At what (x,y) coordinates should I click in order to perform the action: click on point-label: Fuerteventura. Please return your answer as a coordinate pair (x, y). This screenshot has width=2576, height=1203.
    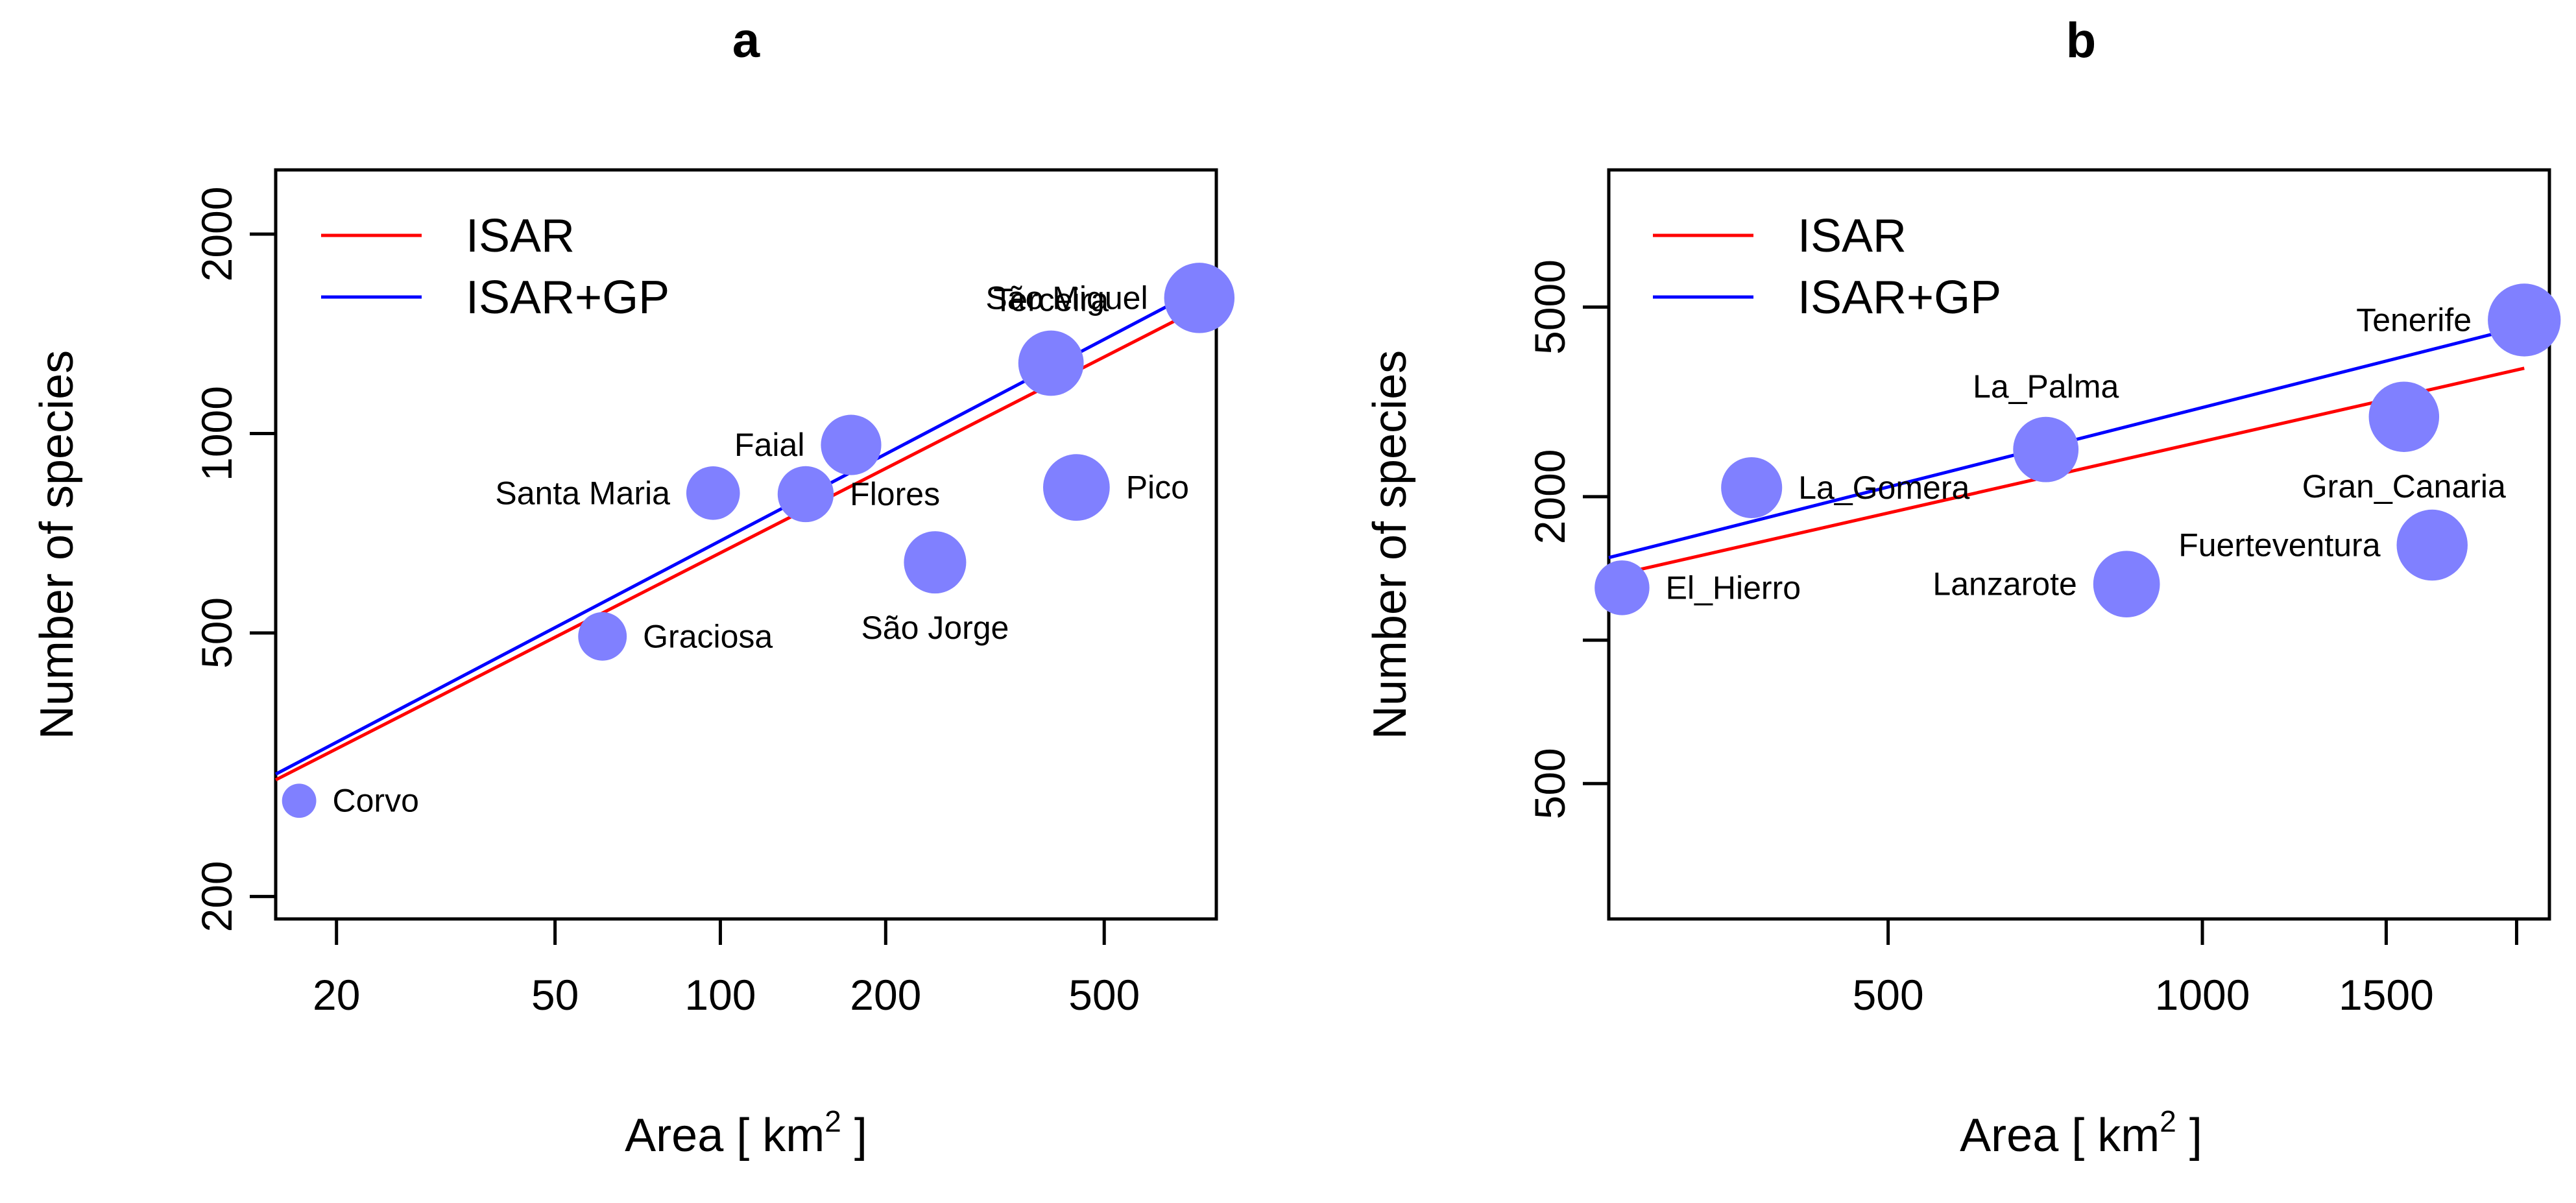
    Looking at the image, I should click on (2279, 545).